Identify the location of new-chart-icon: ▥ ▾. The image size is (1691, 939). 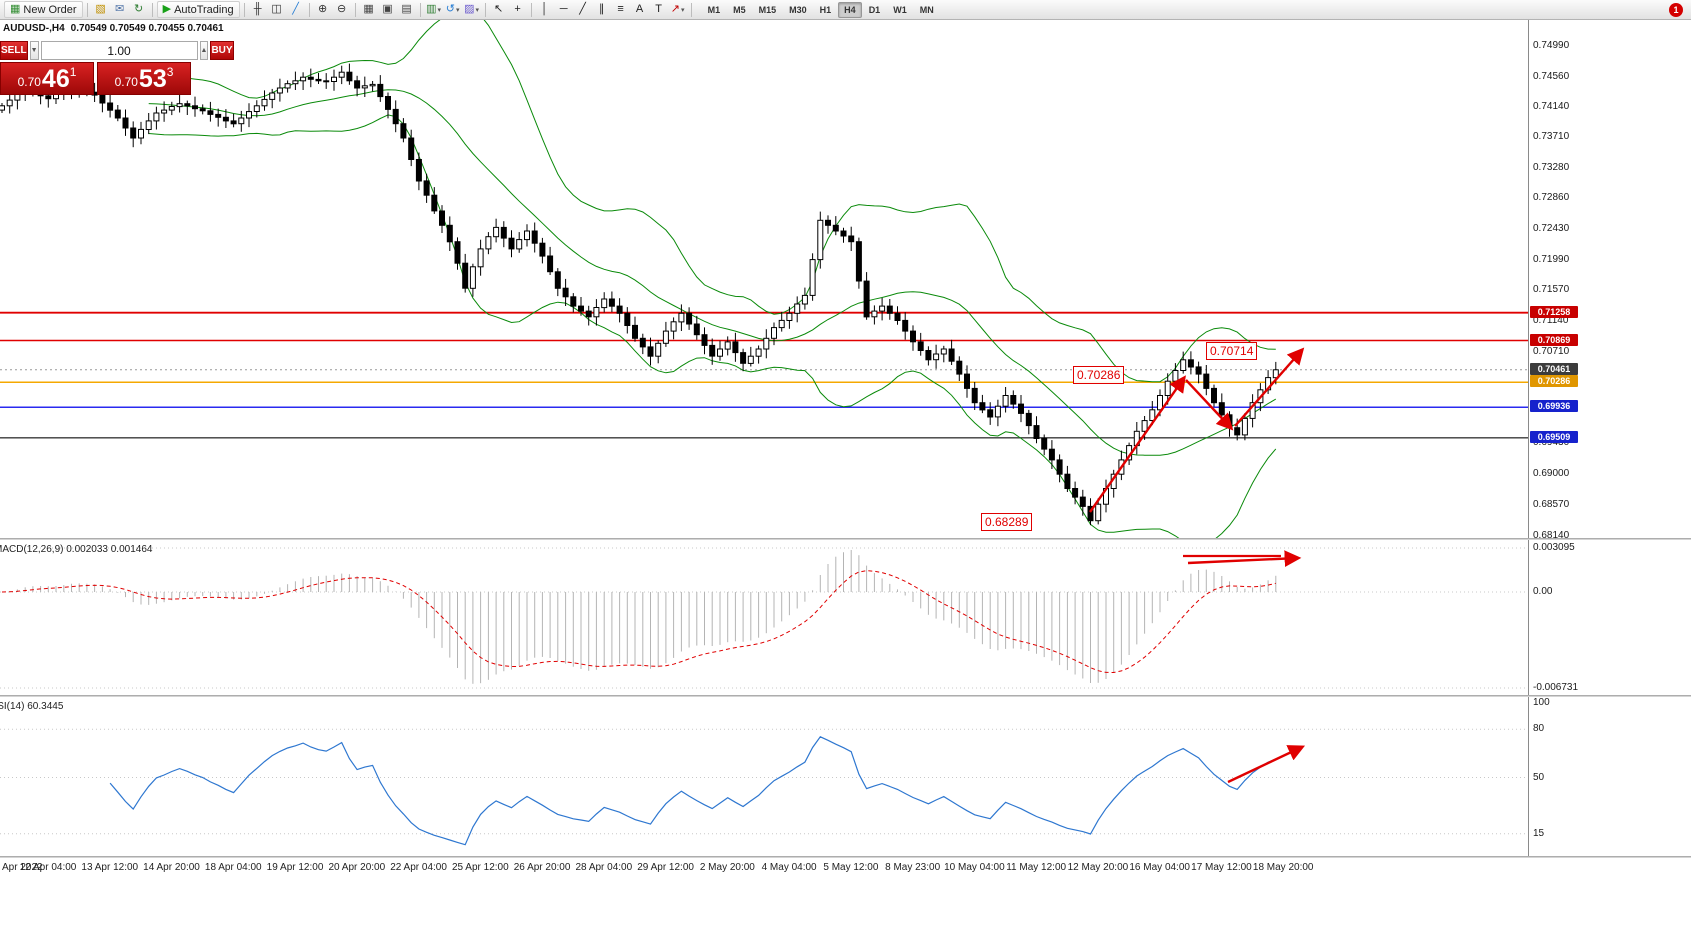
(434, 9).